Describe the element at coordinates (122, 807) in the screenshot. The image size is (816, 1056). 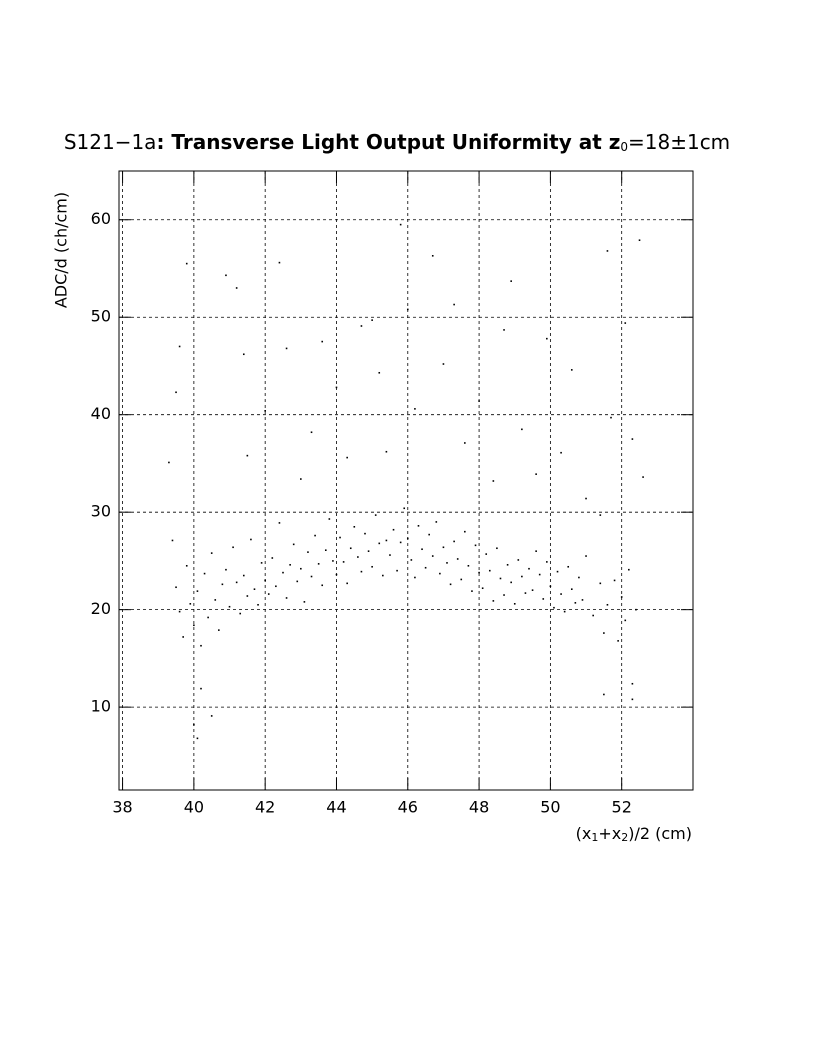
I see `x-tick-label: 38` at that location.